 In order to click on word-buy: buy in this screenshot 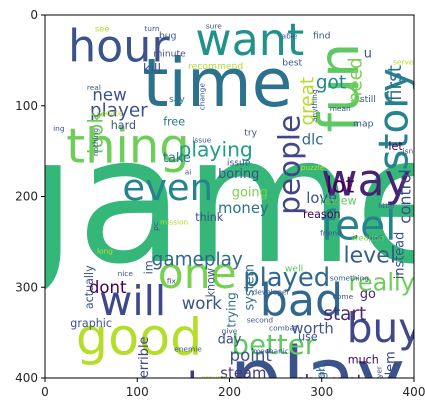, I will do `click(385, 328)`.